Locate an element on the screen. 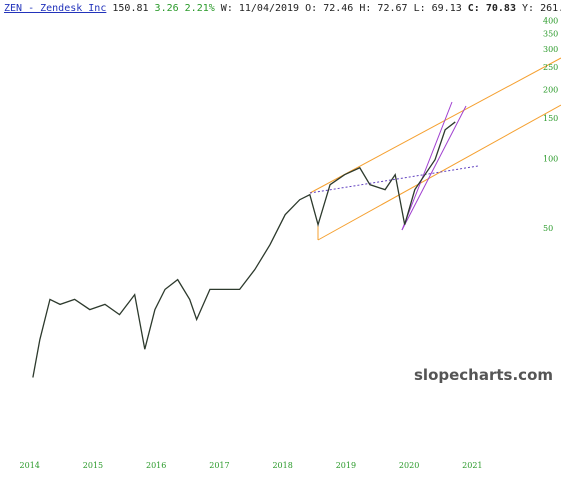 This screenshot has width=561, height=480. y-value: 261.72 is located at coordinates (550, 8).